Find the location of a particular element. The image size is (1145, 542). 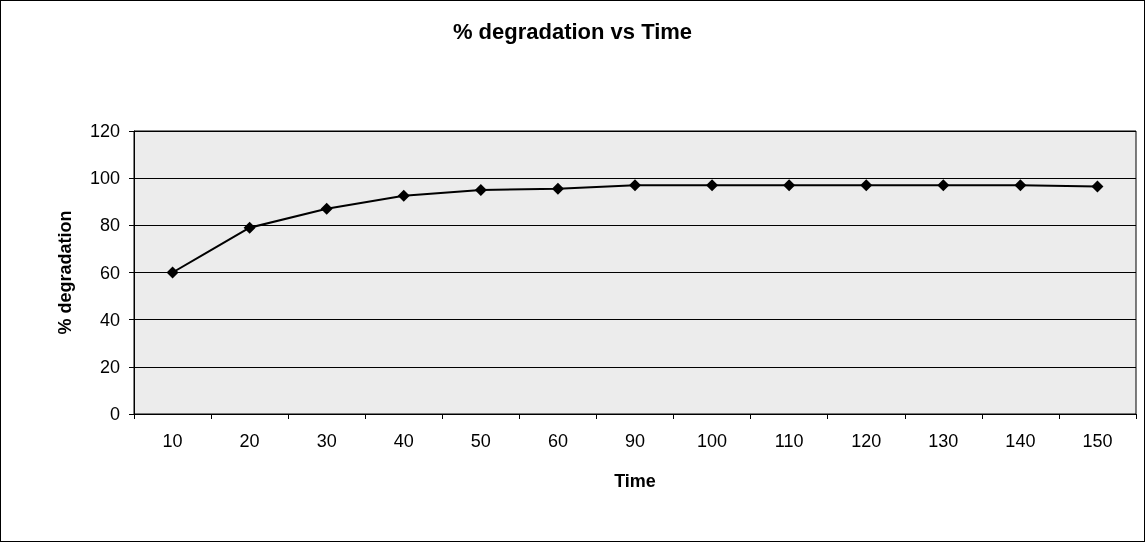

x-tick-label: 20 is located at coordinates (249, 441).